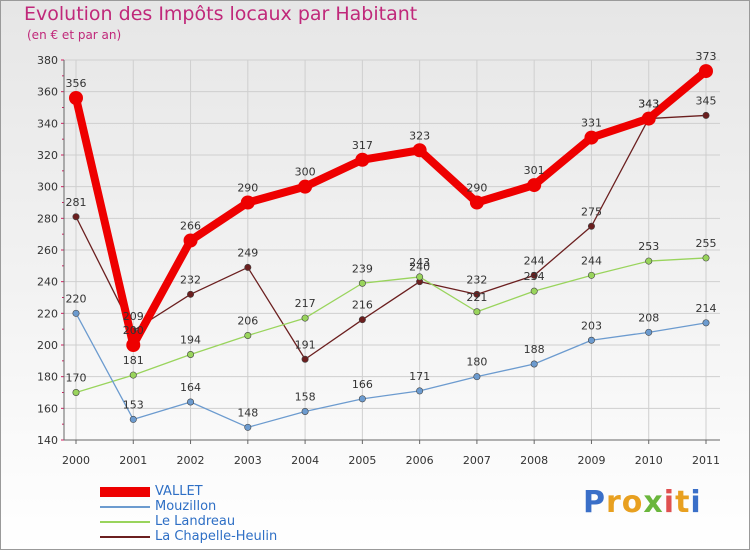  I want to click on data-label-mouzillon: 208, so click(648, 317).